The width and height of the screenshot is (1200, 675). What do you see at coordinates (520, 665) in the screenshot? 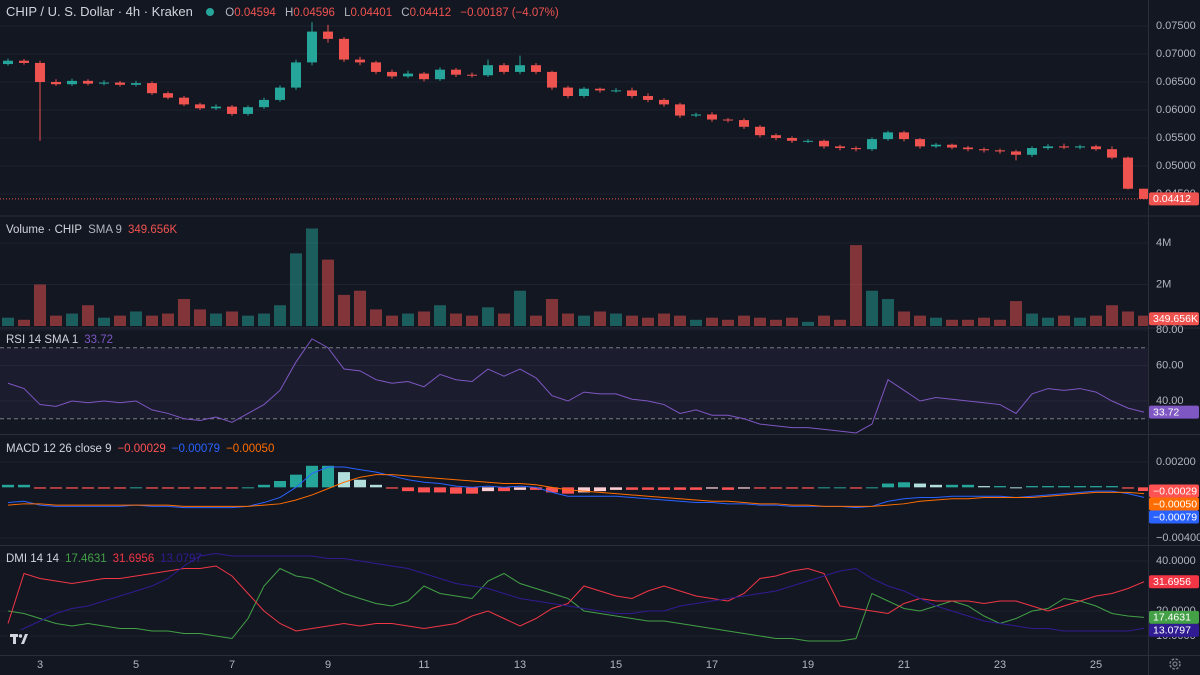
I see `x-tick-label: 13` at bounding box center [520, 665].